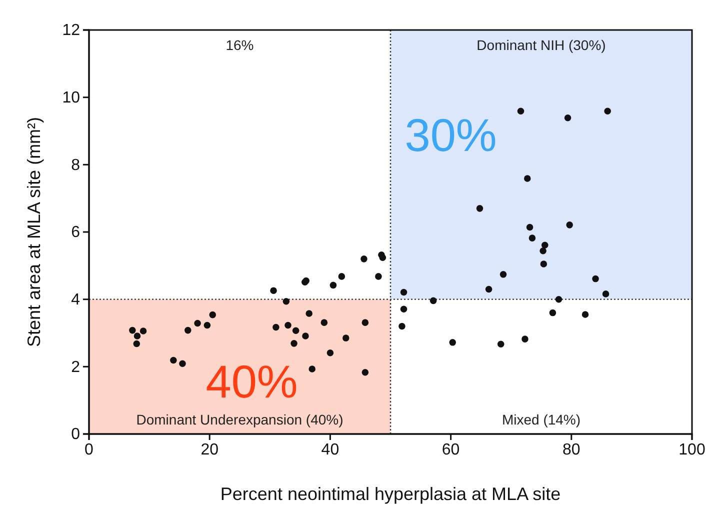 The height and width of the screenshot is (513, 706). What do you see at coordinates (390, 494) in the screenshot?
I see `x-axis-title: Percent neointimal hyperplasia at MLA site` at bounding box center [390, 494].